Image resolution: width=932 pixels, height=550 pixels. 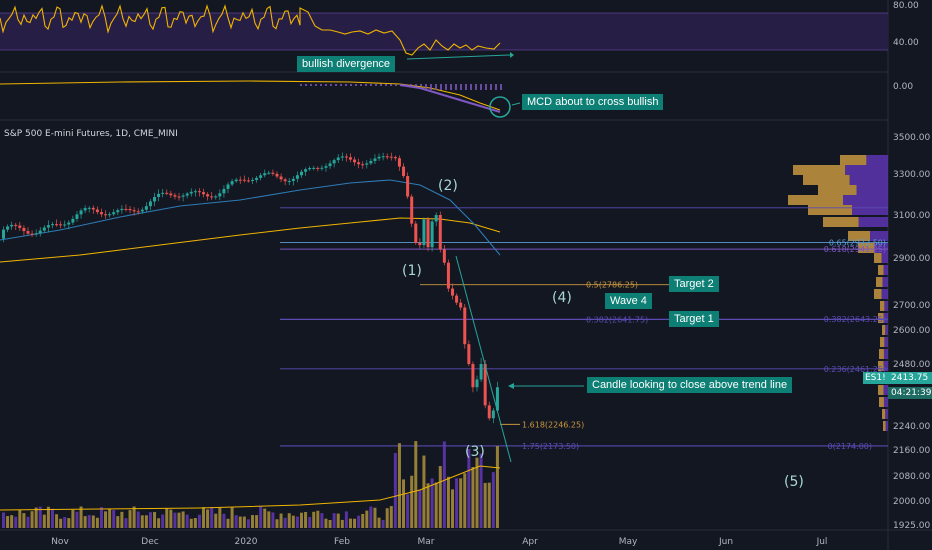 What do you see at coordinates (911, 216) in the screenshot?
I see `price-tick-label: 3100.00` at bounding box center [911, 216].